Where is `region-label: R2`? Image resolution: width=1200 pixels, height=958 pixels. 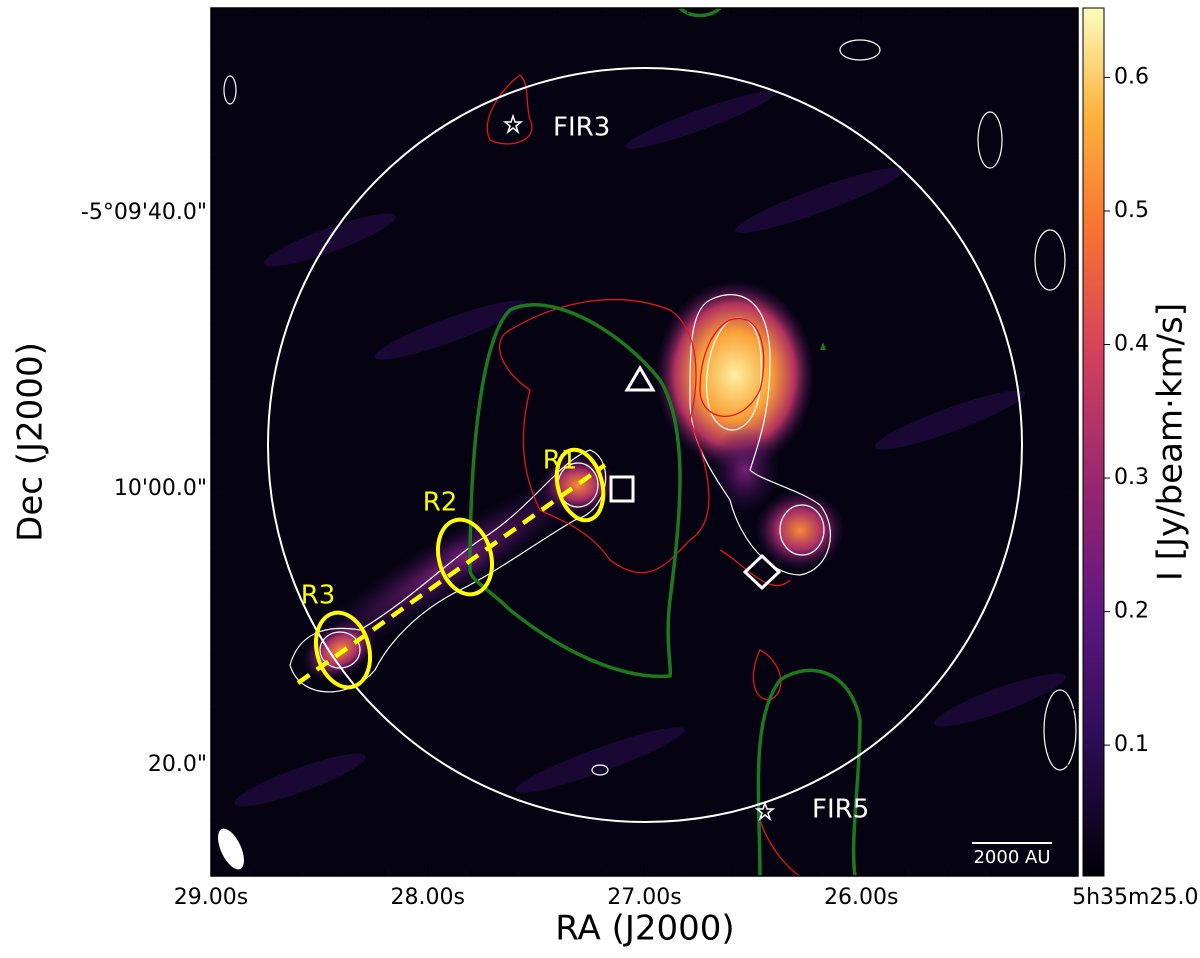
region-label: R2 is located at coordinates (440, 503).